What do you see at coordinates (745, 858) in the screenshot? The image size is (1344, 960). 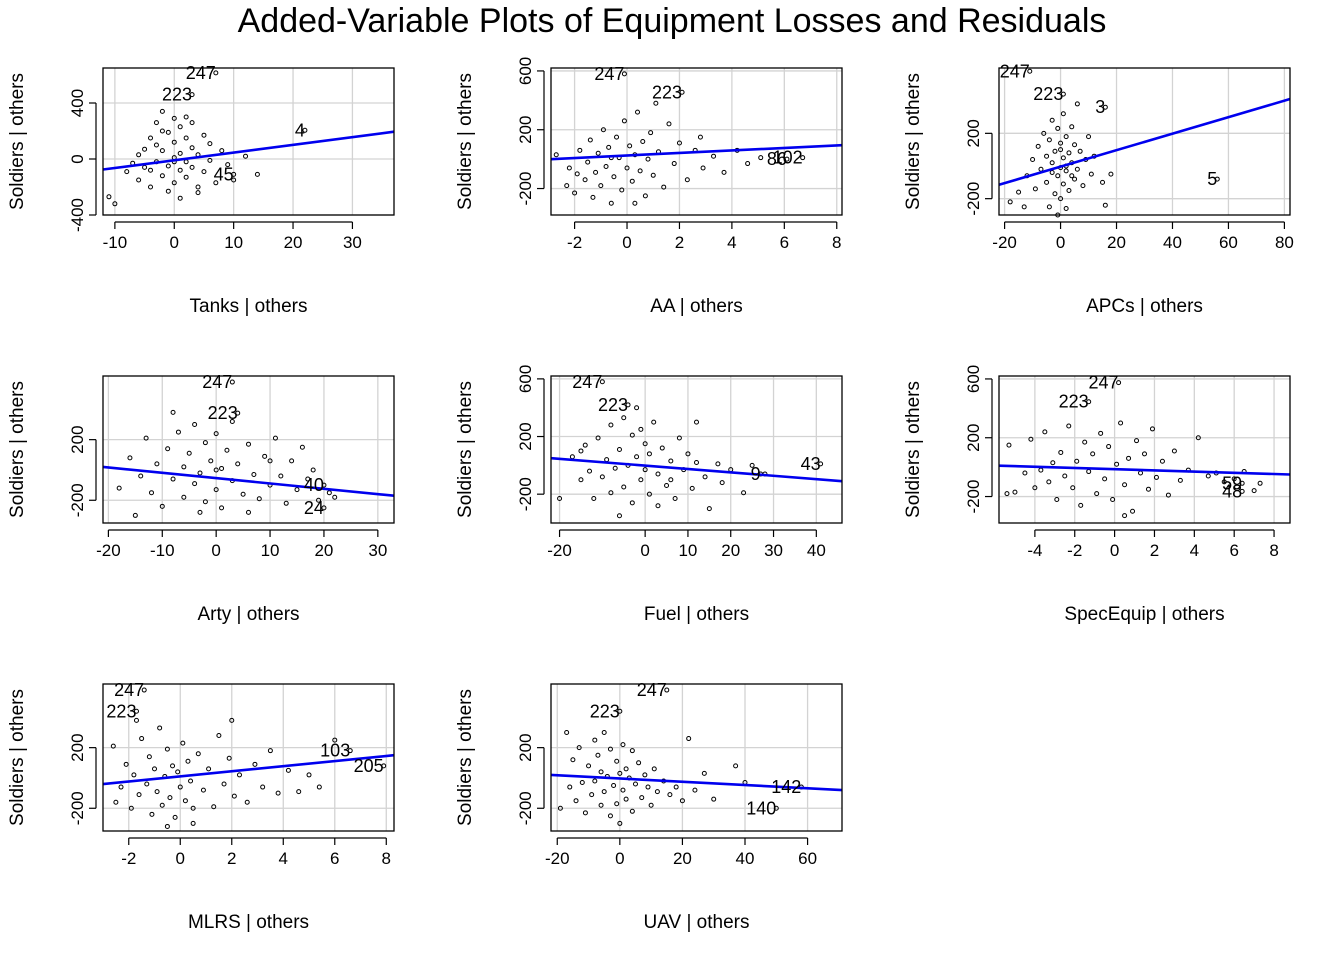 I see `x-tick-label: 40` at bounding box center [745, 858].